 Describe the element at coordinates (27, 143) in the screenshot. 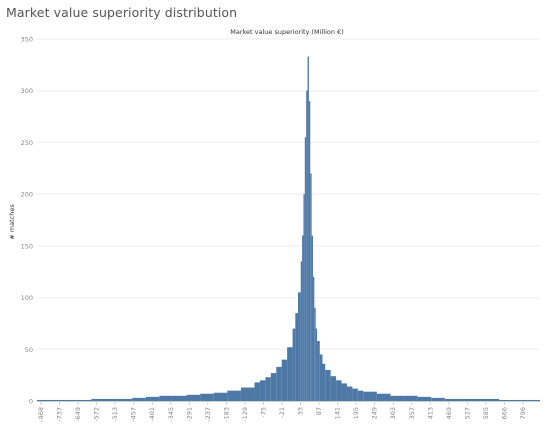

I see `y-tick-label: 250` at that location.